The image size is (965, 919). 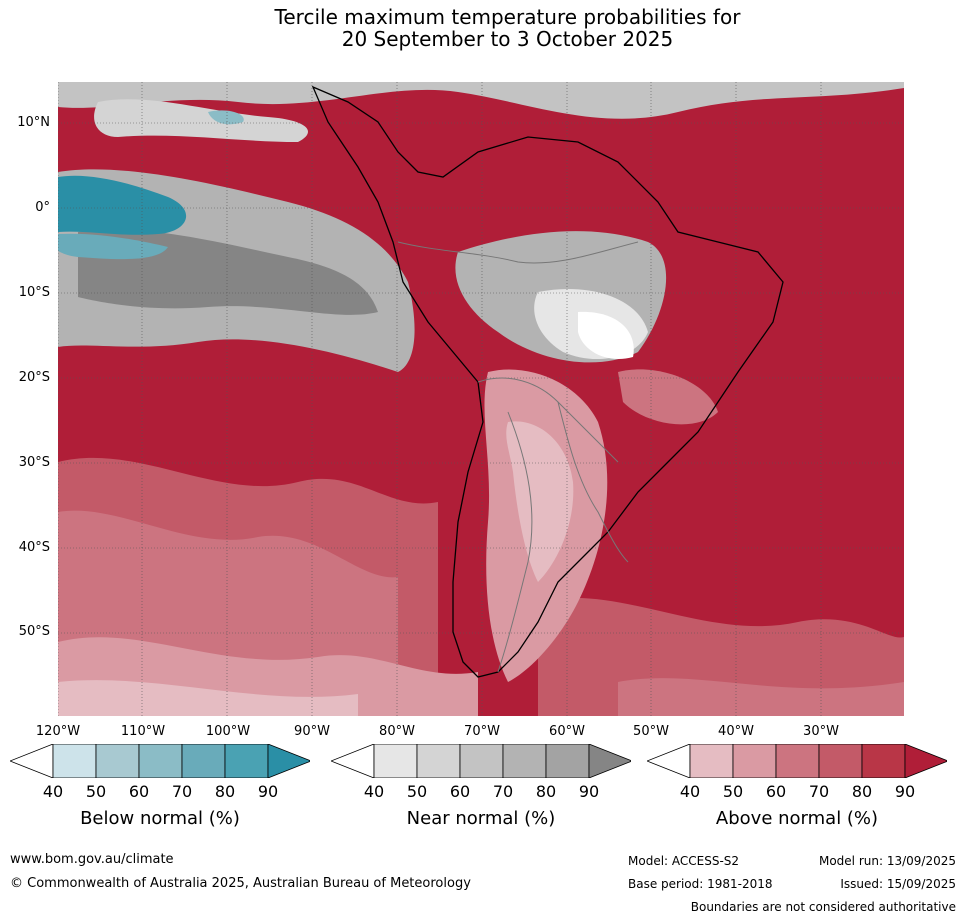 I want to click on below-tick-90: 90, so click(x=268, y=791).